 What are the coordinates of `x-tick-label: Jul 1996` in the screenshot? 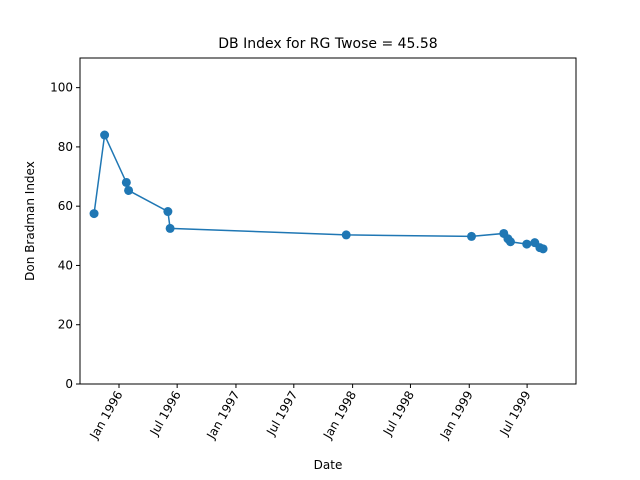 It's located at (165, 414).